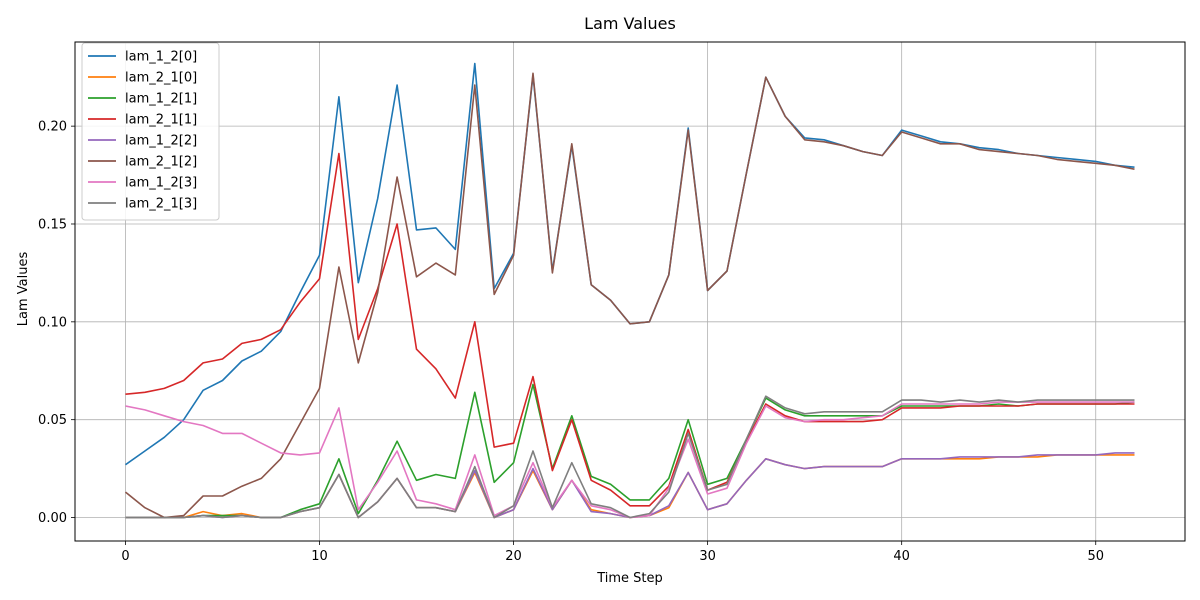 The image size is (1200, 600). I want to click on legend-label: lam_1_2[0], so click(161, 57).